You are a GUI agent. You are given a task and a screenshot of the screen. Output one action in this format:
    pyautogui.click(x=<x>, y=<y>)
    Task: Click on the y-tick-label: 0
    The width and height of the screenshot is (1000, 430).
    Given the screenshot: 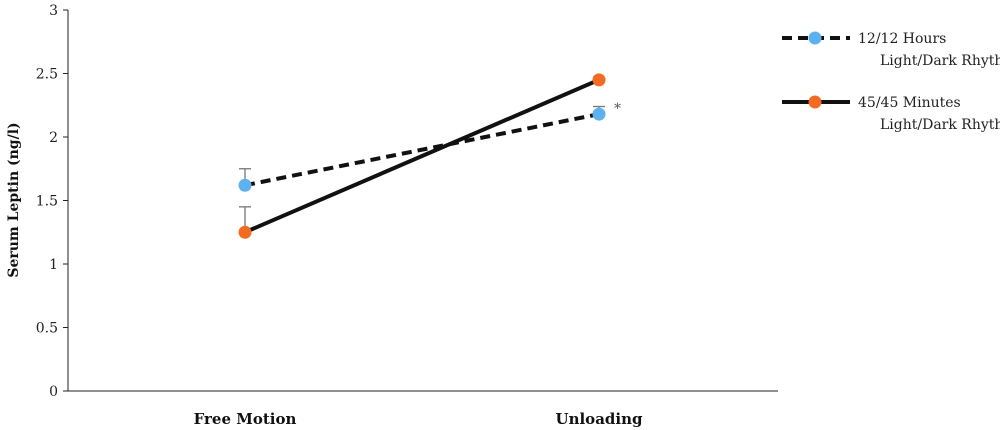 What is the action you would take?
    pyautogui.click(x=53, y=392)
    